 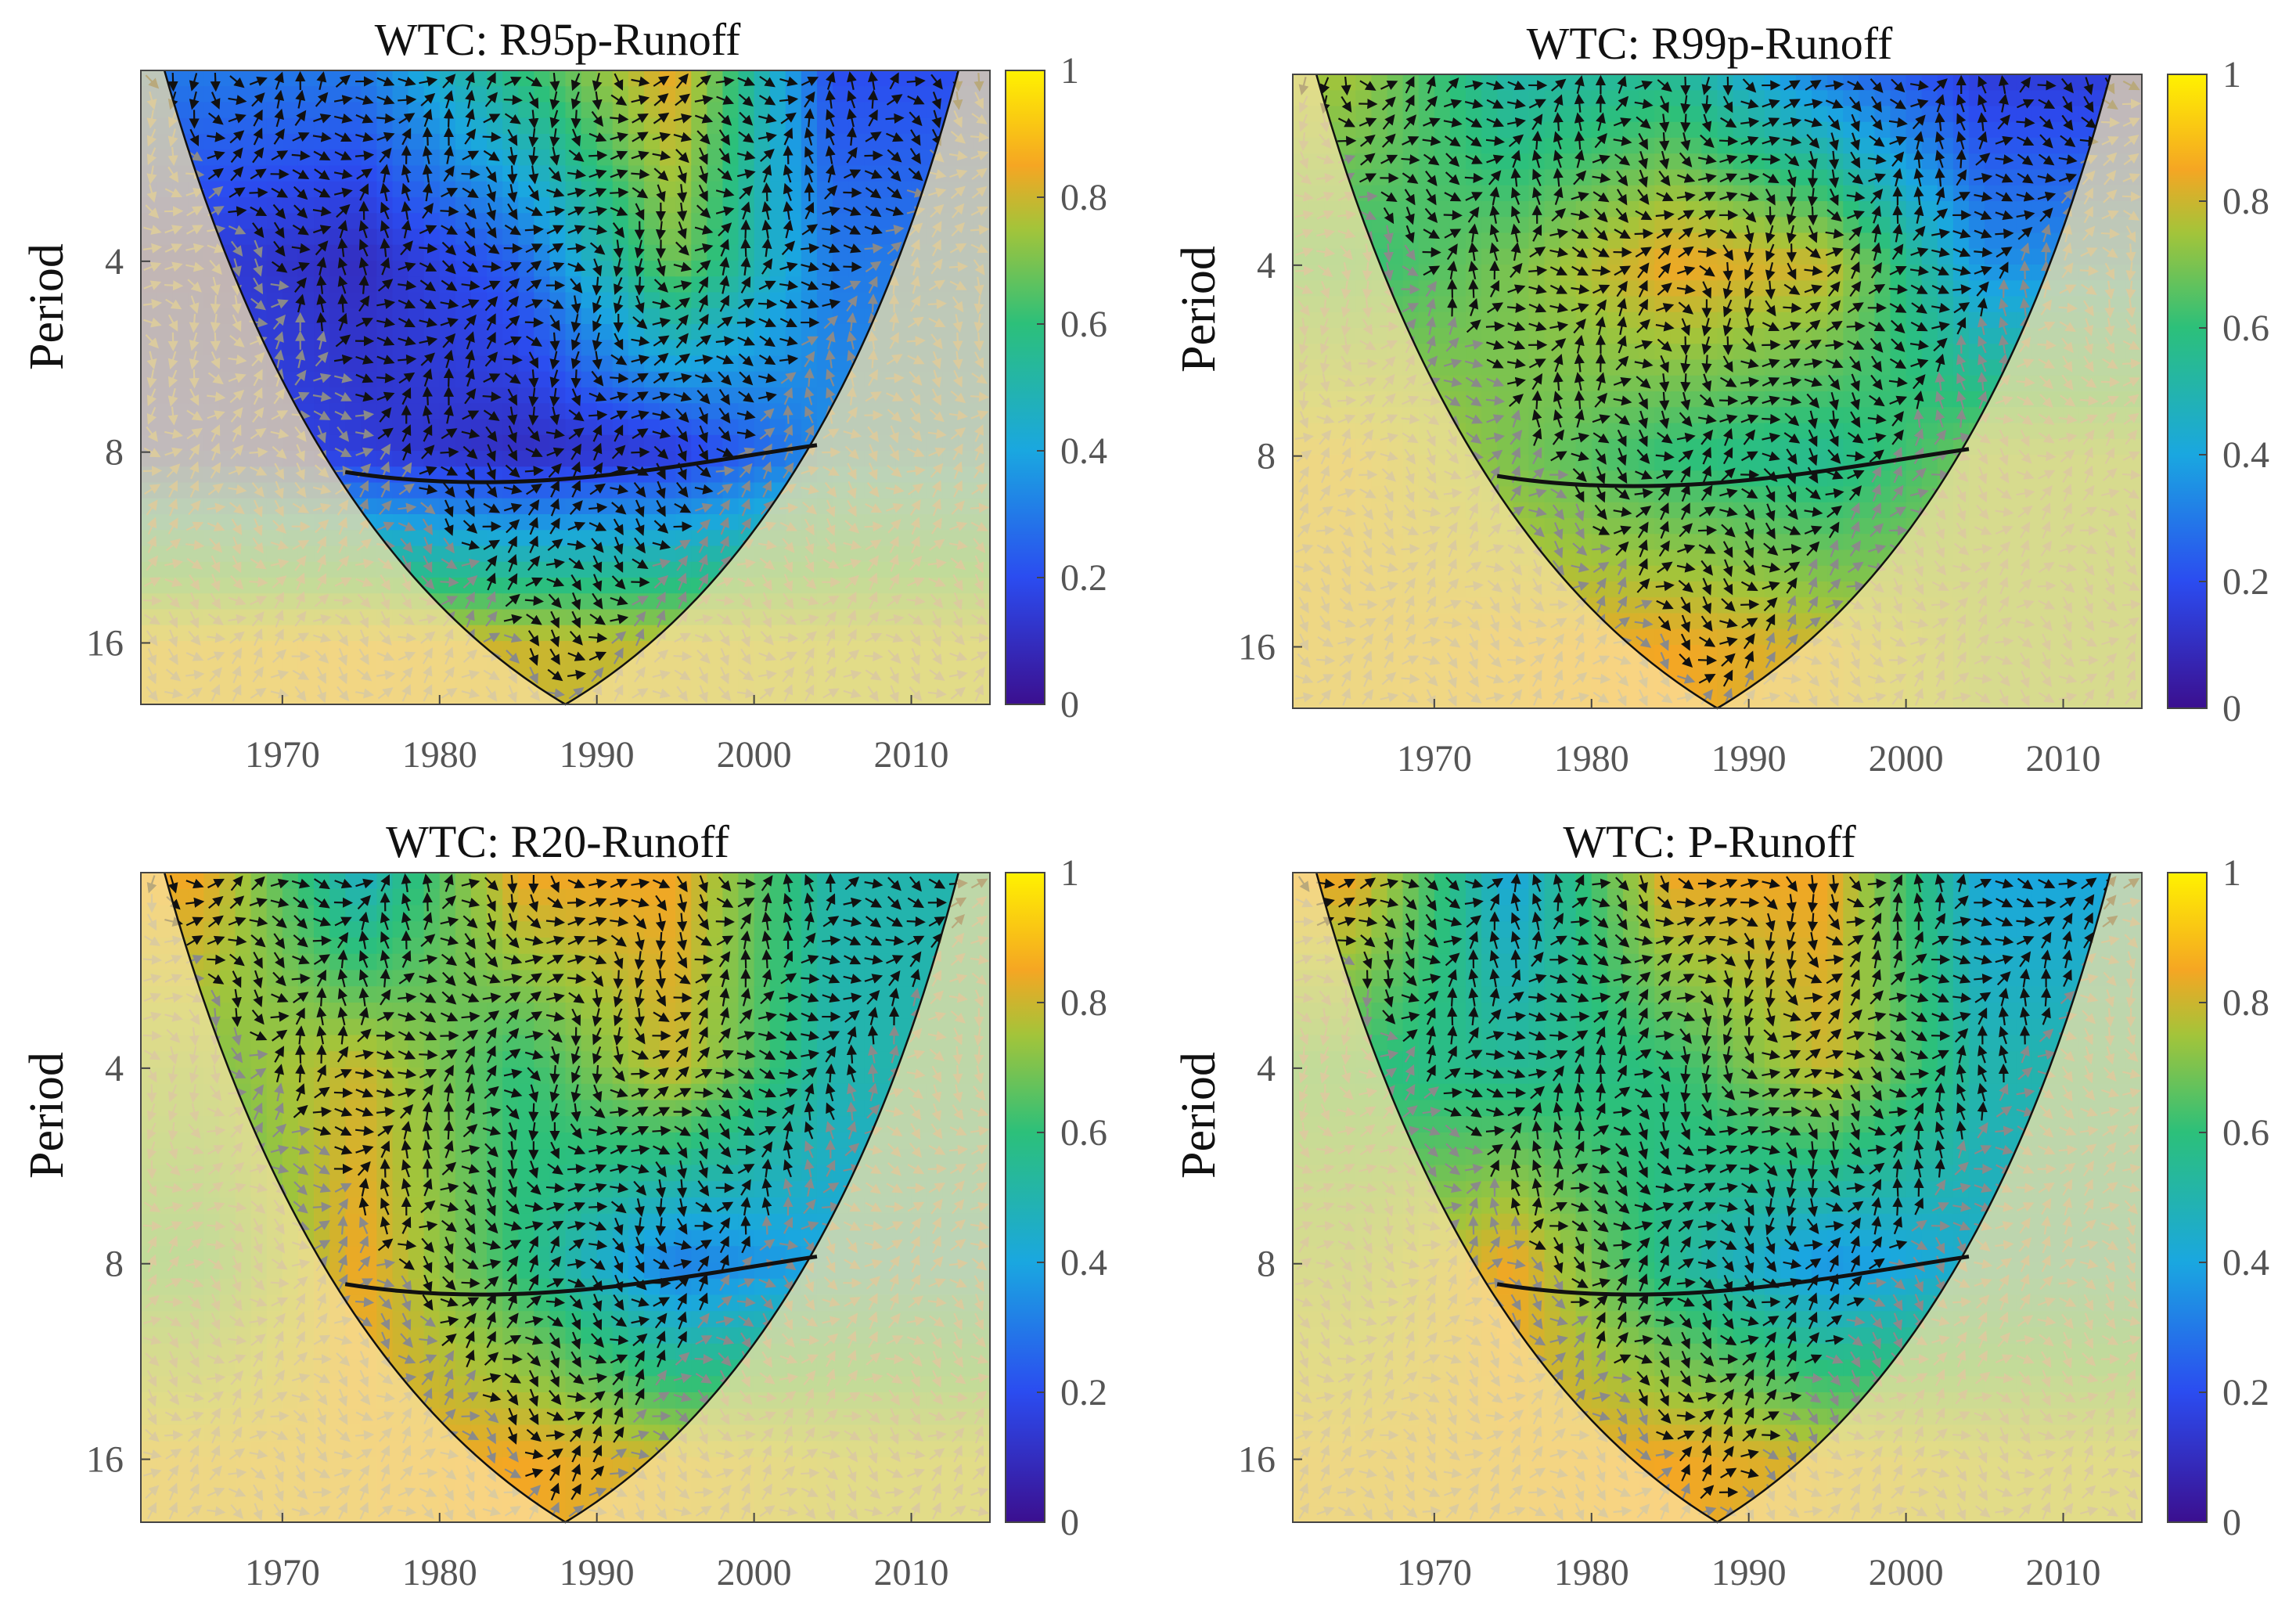 What do you see at coordinates (105, 643) in the screenshot?
I see `y-tick-label: 16` at bounding box center [105, 643].